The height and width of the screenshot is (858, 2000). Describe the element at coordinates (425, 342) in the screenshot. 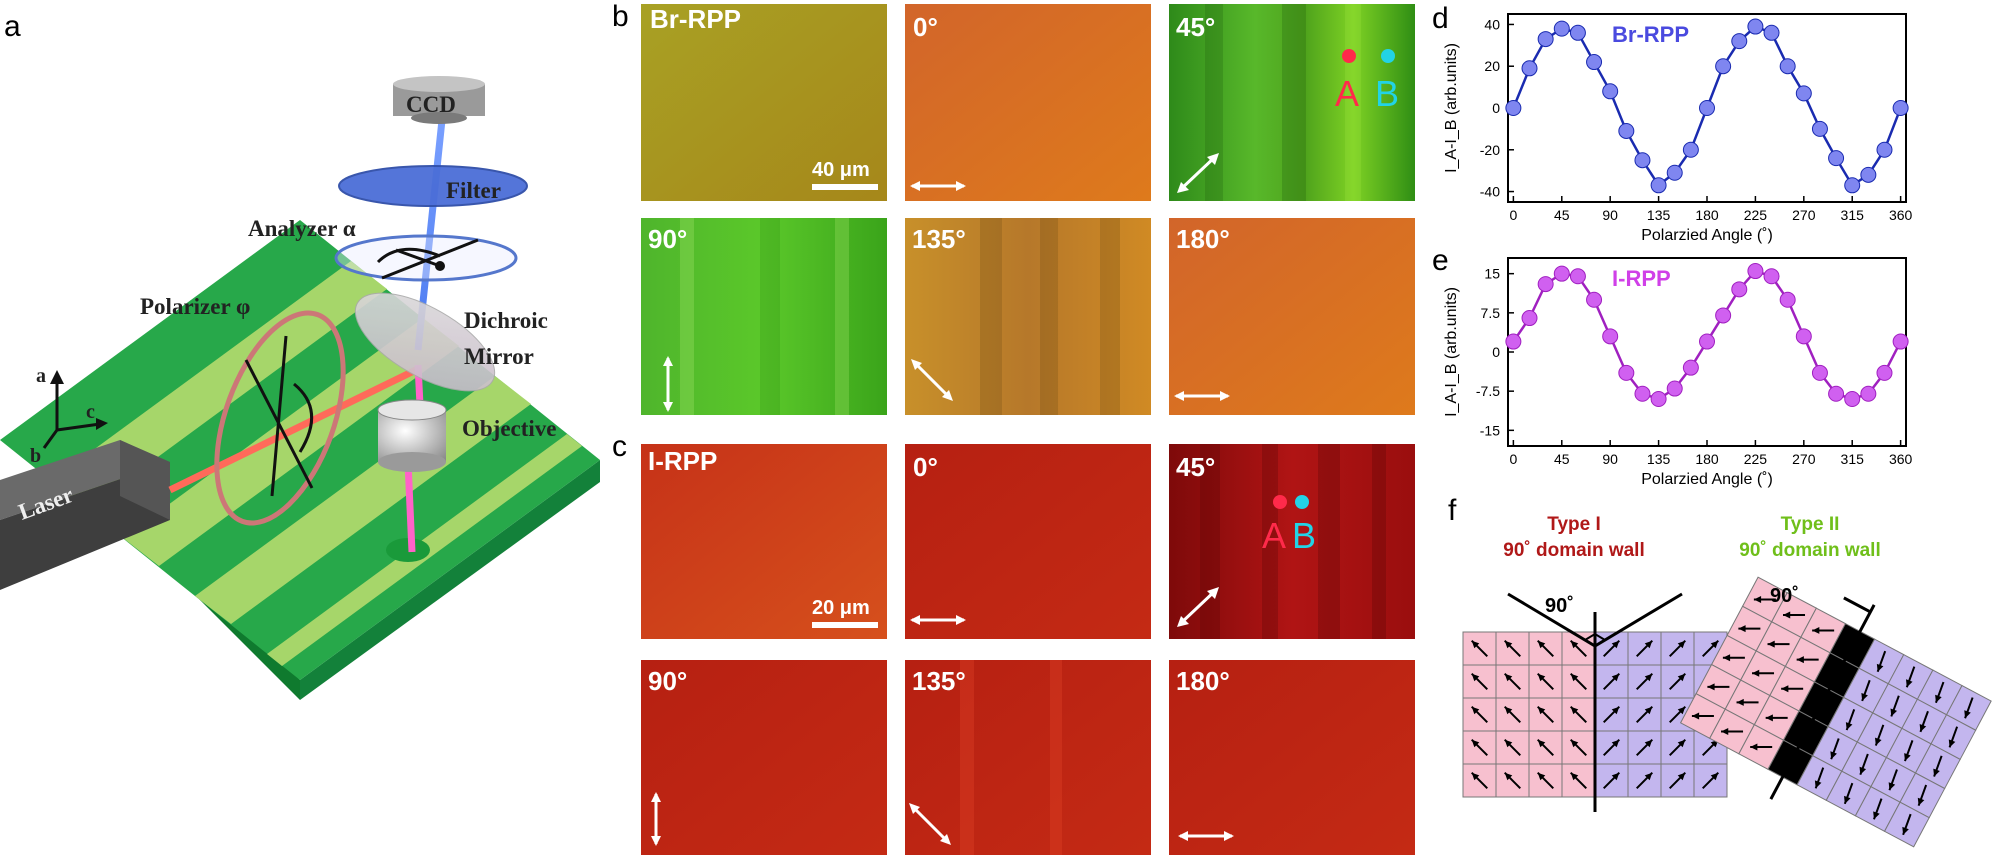

I see `dichroic-mirror` at that location.